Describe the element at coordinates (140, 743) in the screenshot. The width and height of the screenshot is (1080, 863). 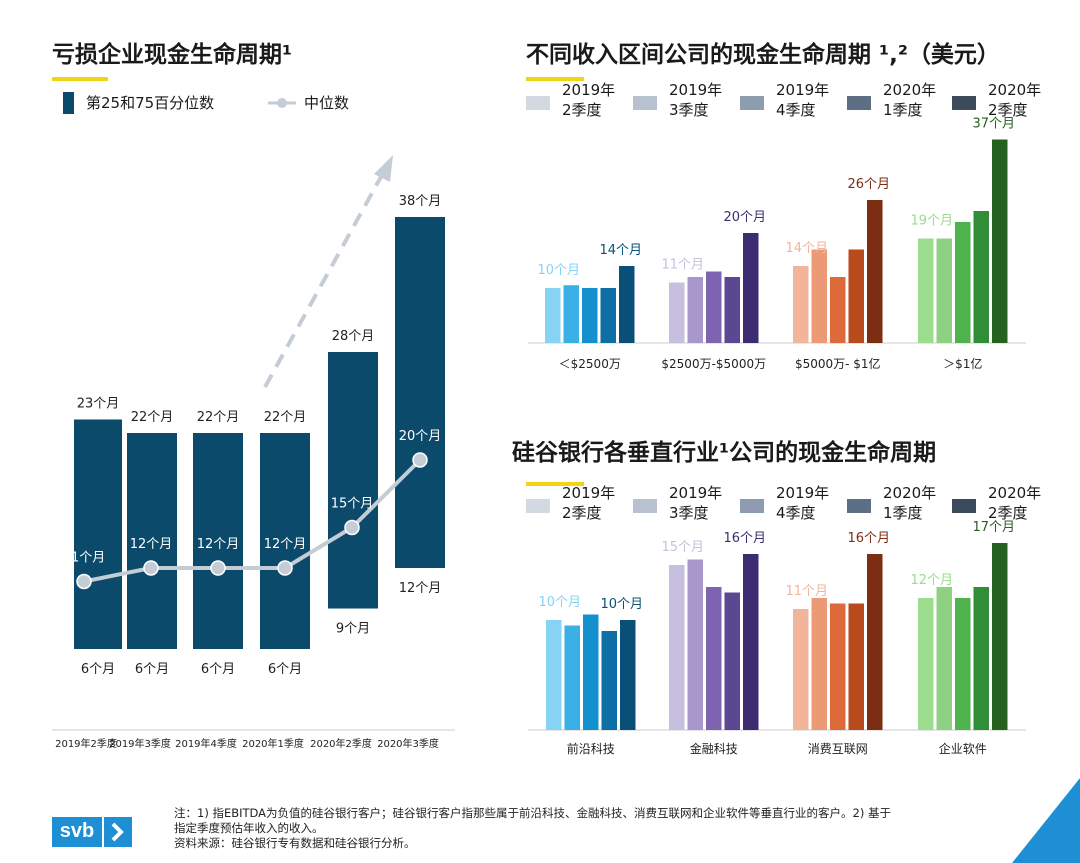
I see `x-tick-label: 2019年3季度` at that location.